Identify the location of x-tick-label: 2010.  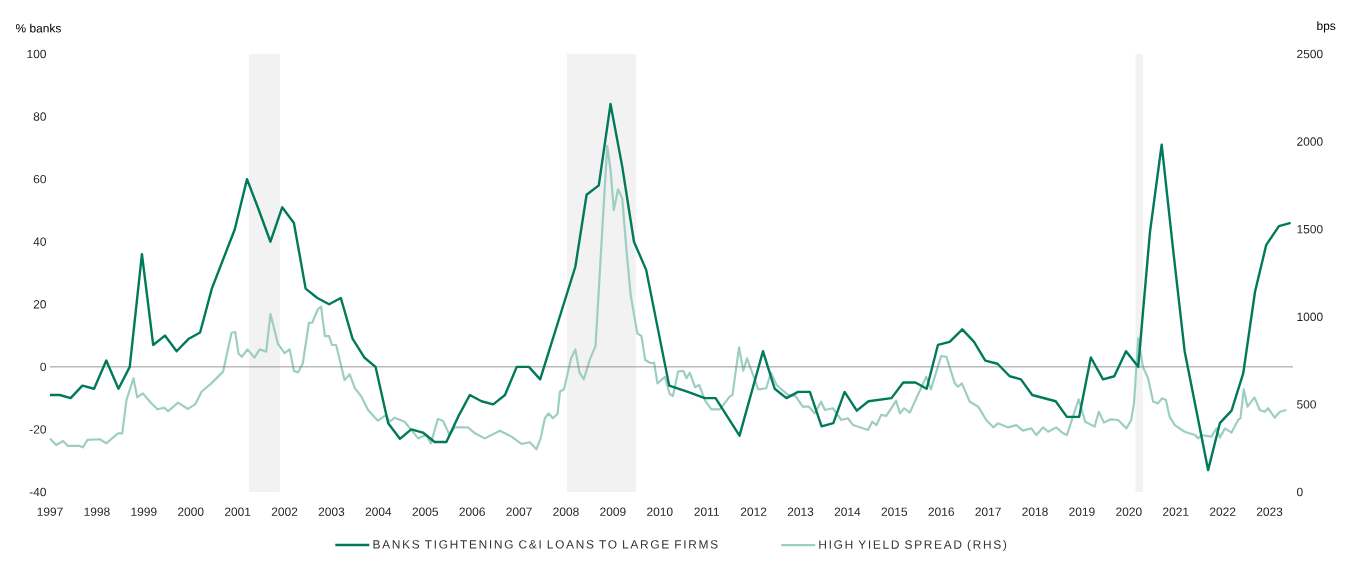
(660, 511).